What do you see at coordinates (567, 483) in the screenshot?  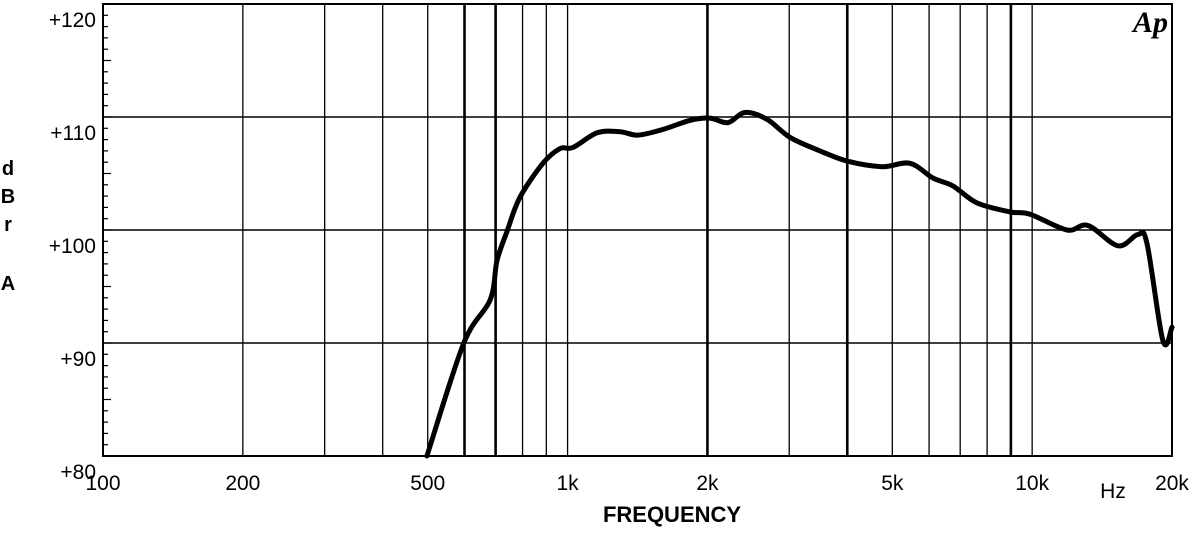 I see `x-tick-label: 1k` at bounding box center [567, 483].